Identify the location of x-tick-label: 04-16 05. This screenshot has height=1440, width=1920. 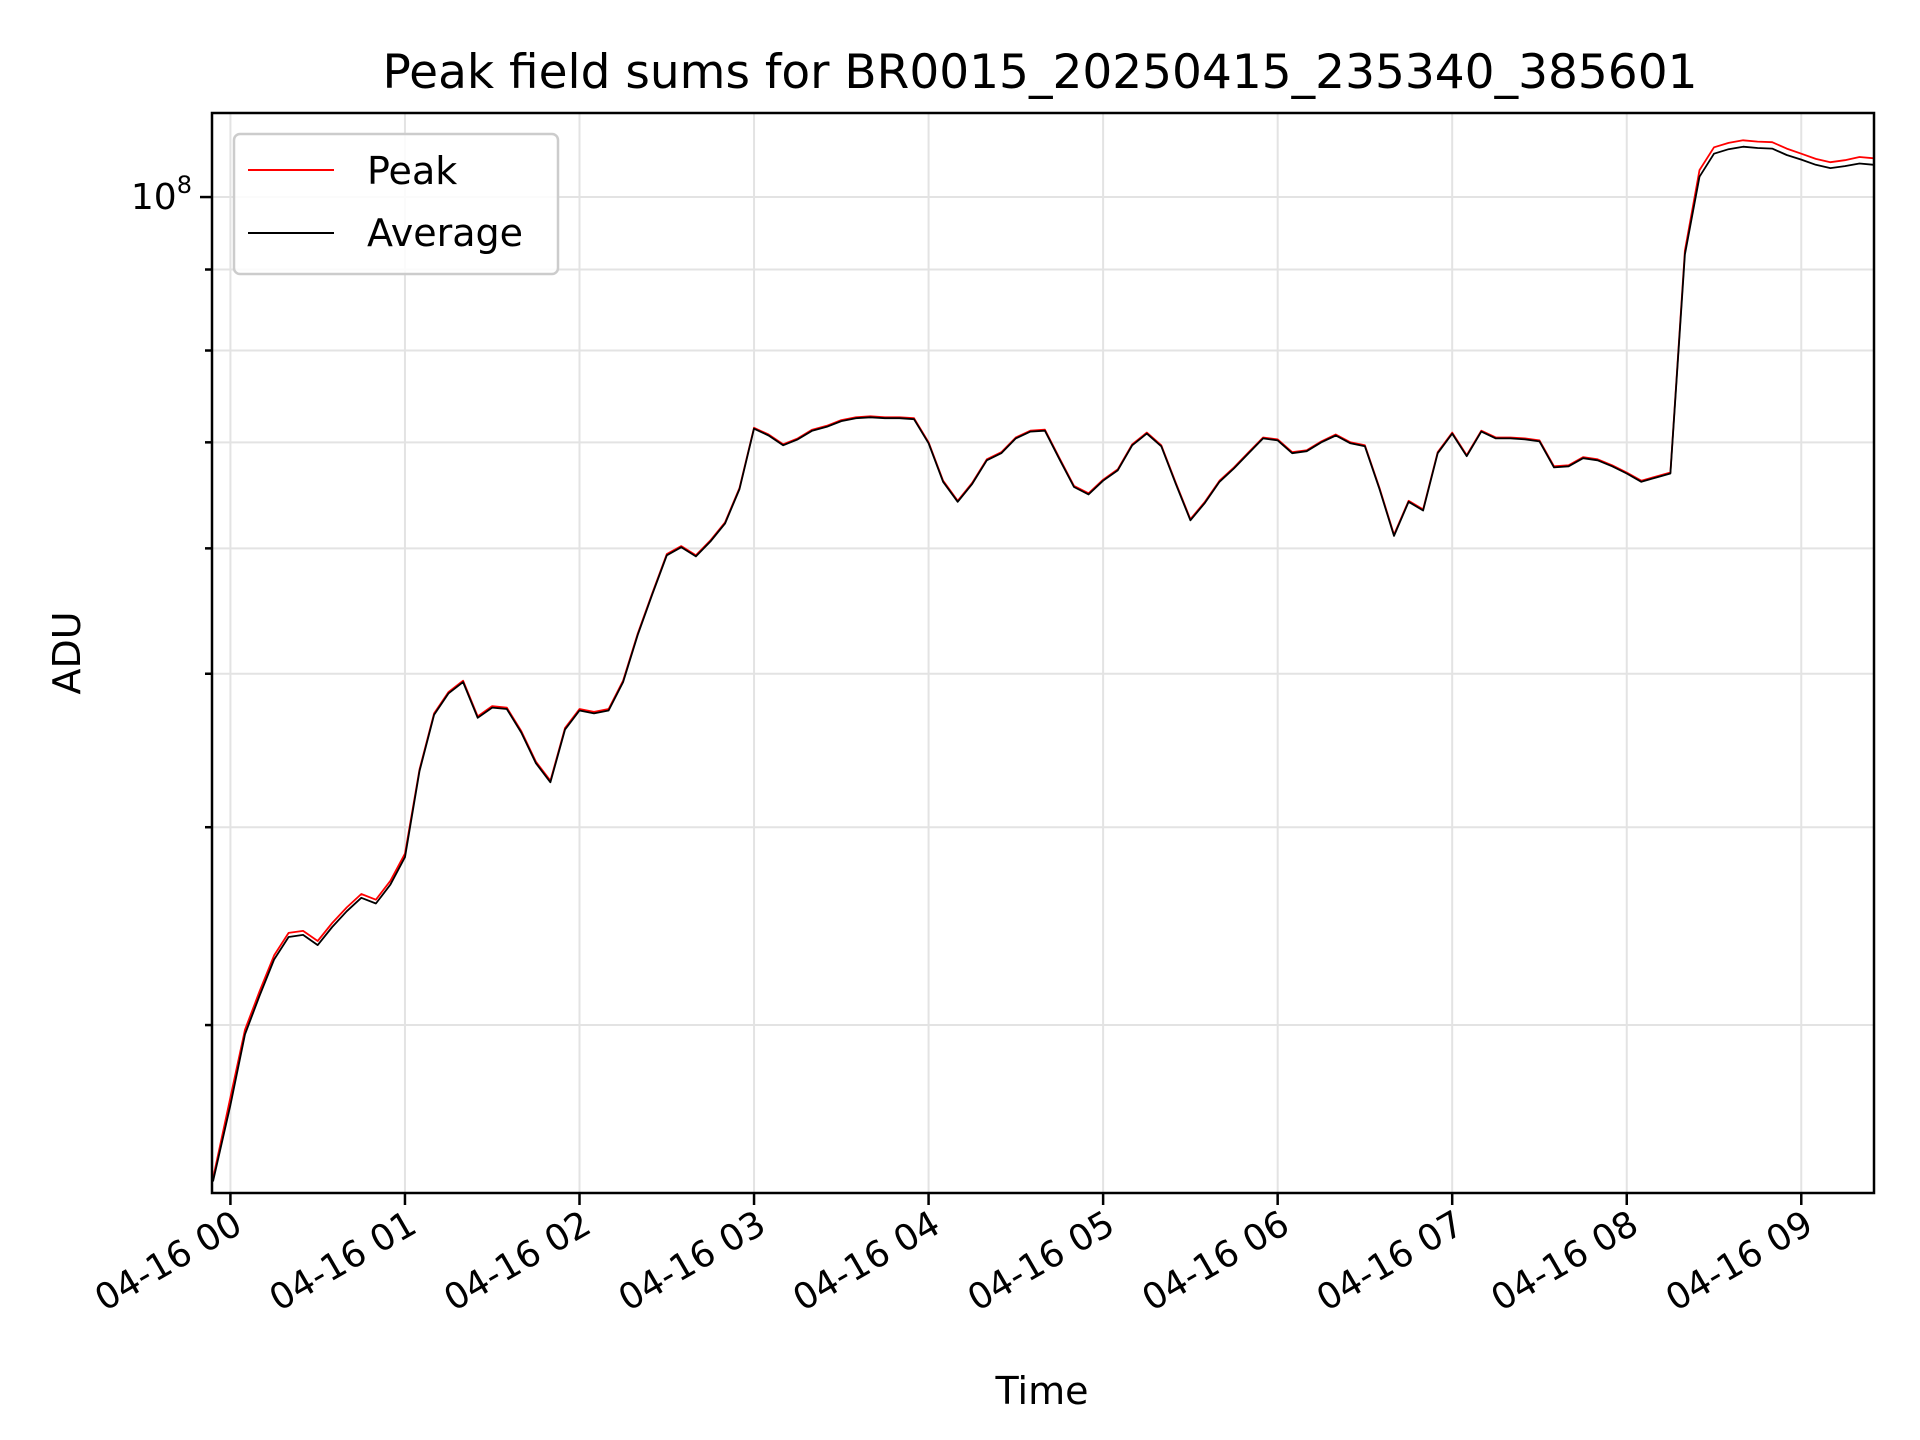
(1041, 1261).